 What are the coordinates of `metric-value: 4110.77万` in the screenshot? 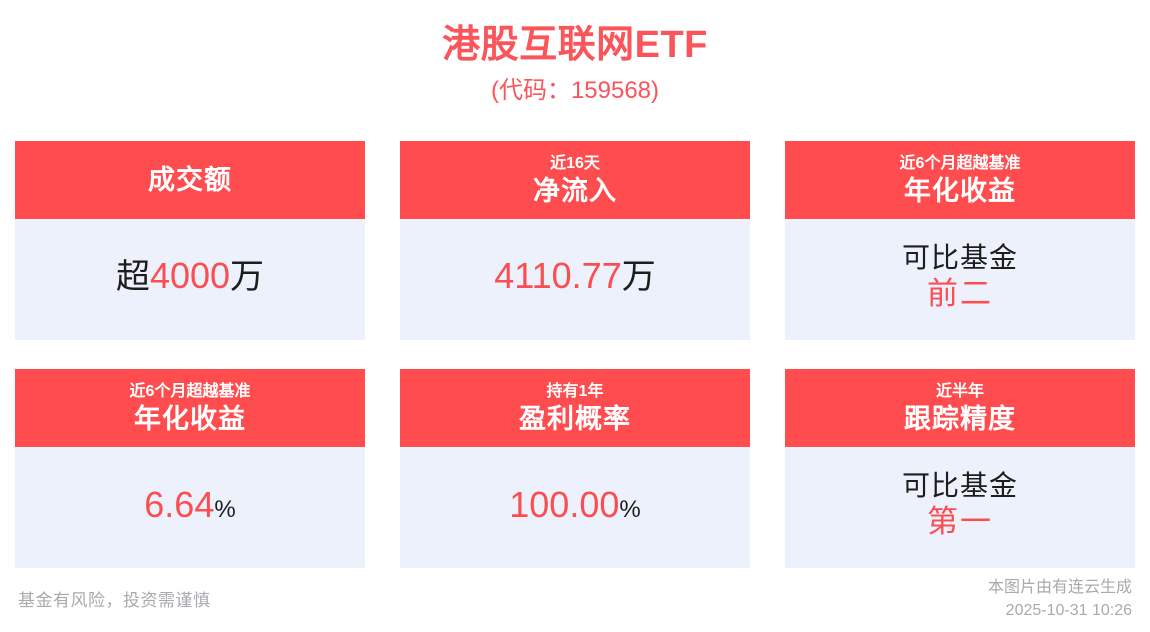 It's located at (574, 276).